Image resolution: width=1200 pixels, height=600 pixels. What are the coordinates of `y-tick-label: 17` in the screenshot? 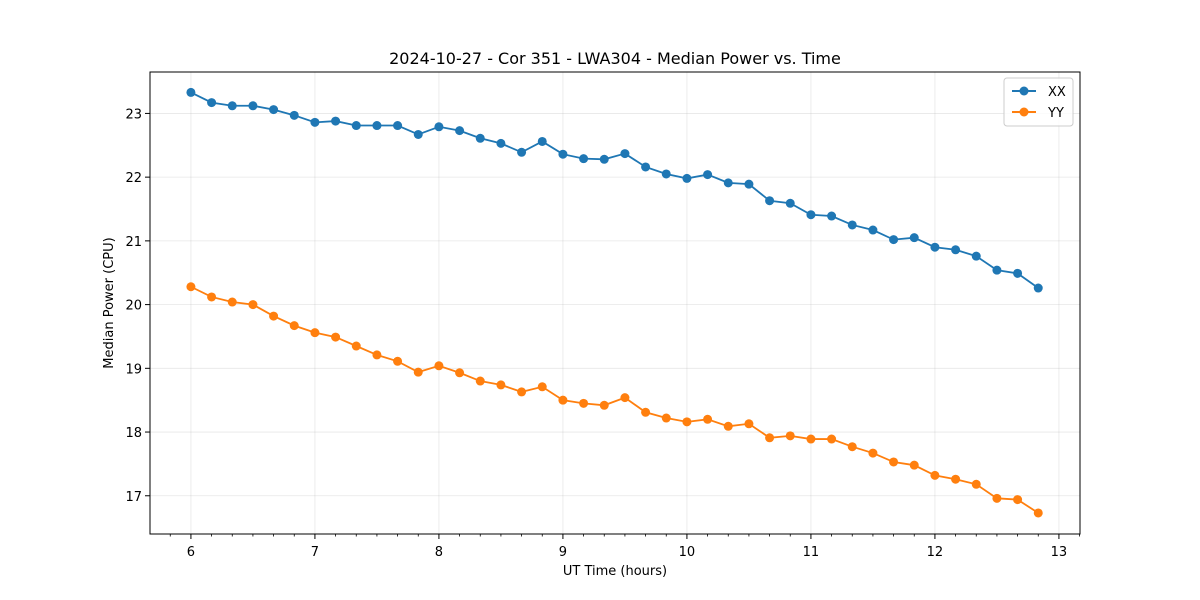 It's located at (133, 497).